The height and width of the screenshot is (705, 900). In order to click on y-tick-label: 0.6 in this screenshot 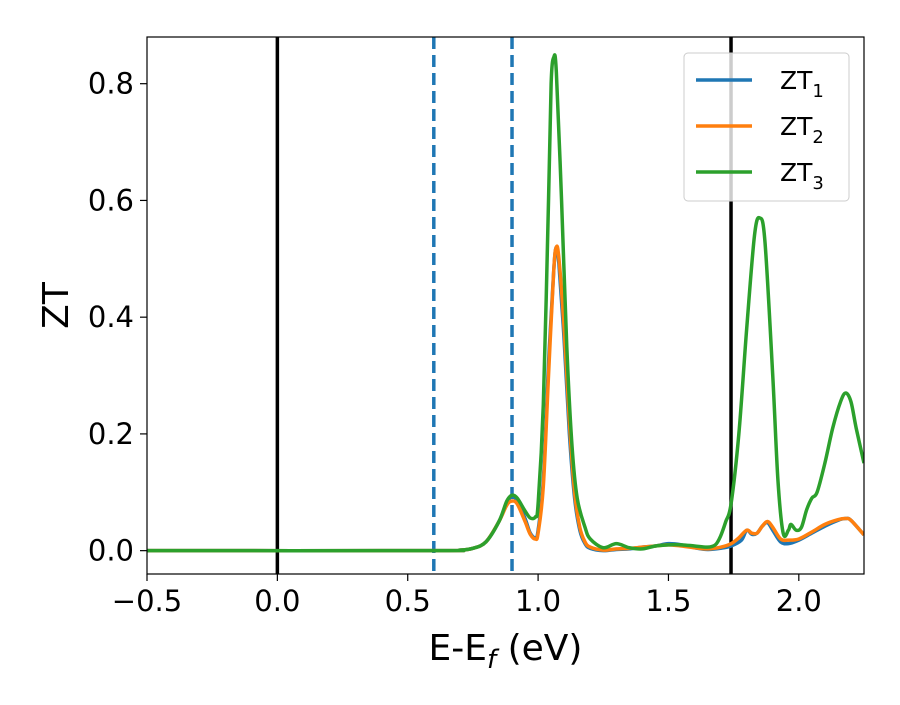, I will do `click(111, 200)`.